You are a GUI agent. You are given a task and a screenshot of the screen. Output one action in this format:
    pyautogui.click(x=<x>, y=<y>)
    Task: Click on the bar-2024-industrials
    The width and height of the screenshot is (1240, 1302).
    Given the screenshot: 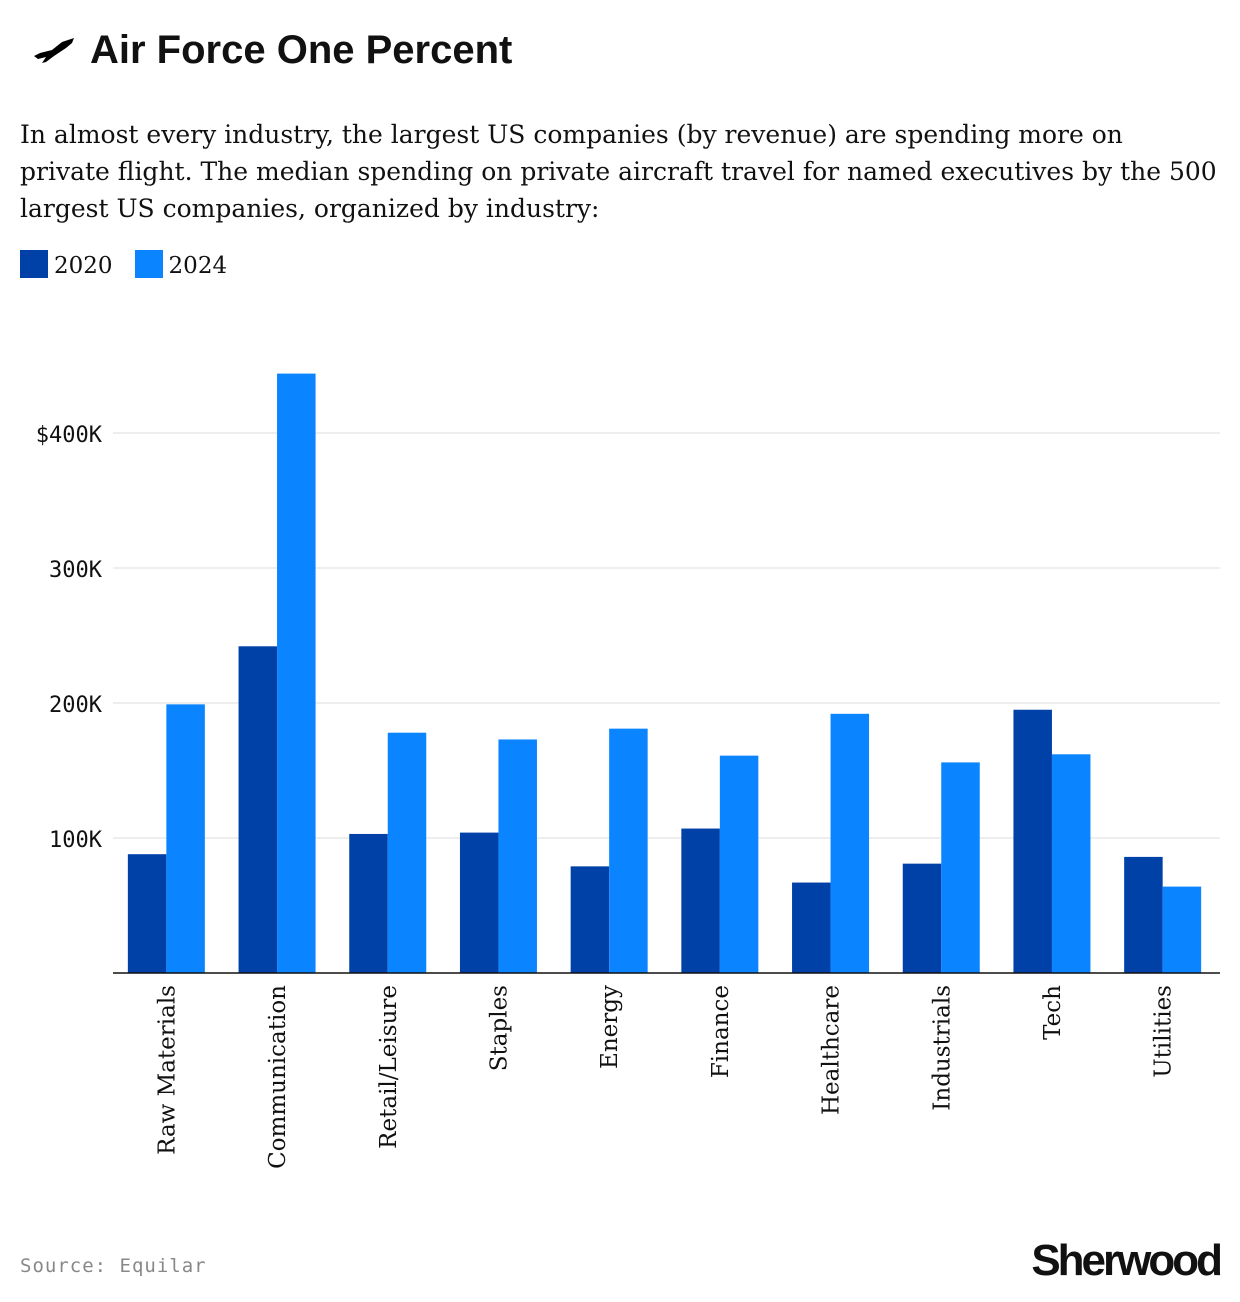 What is the action you would take?
    pyautogui.click(x=960, y=867)
    